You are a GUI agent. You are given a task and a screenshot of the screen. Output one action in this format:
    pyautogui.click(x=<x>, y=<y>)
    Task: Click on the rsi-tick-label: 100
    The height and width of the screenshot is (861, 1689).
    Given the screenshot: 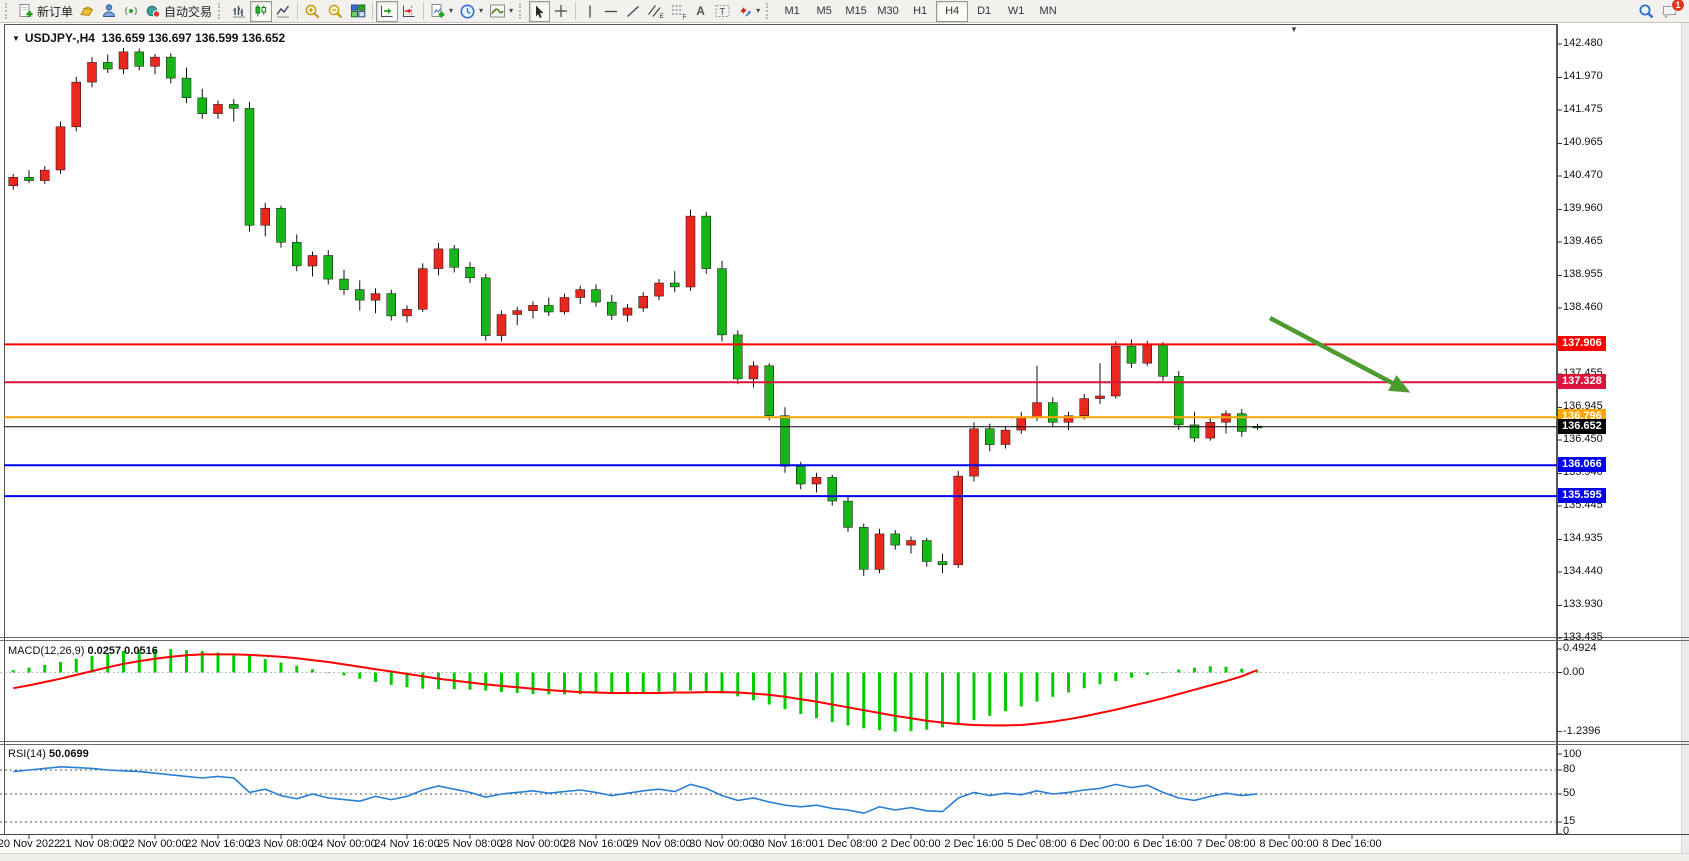 What is the action you would take?
    pyautogui.click(x=1572, y=754)
    